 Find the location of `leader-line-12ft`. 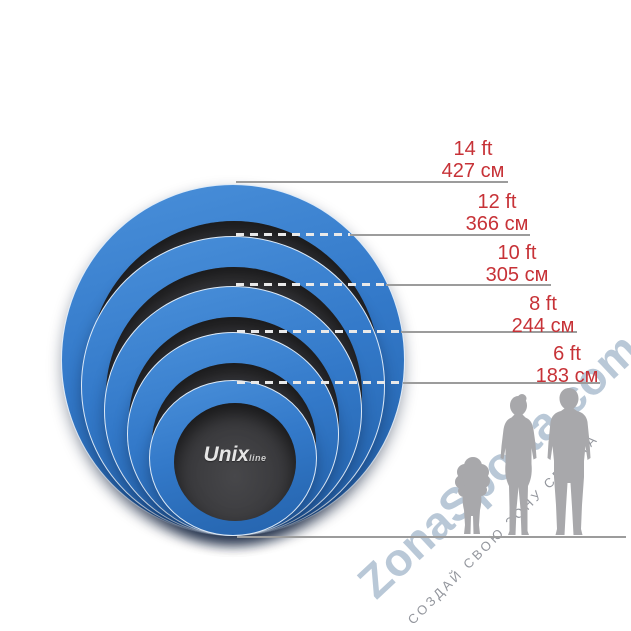

leader-line-12ft is located at coordinates (440, 235).